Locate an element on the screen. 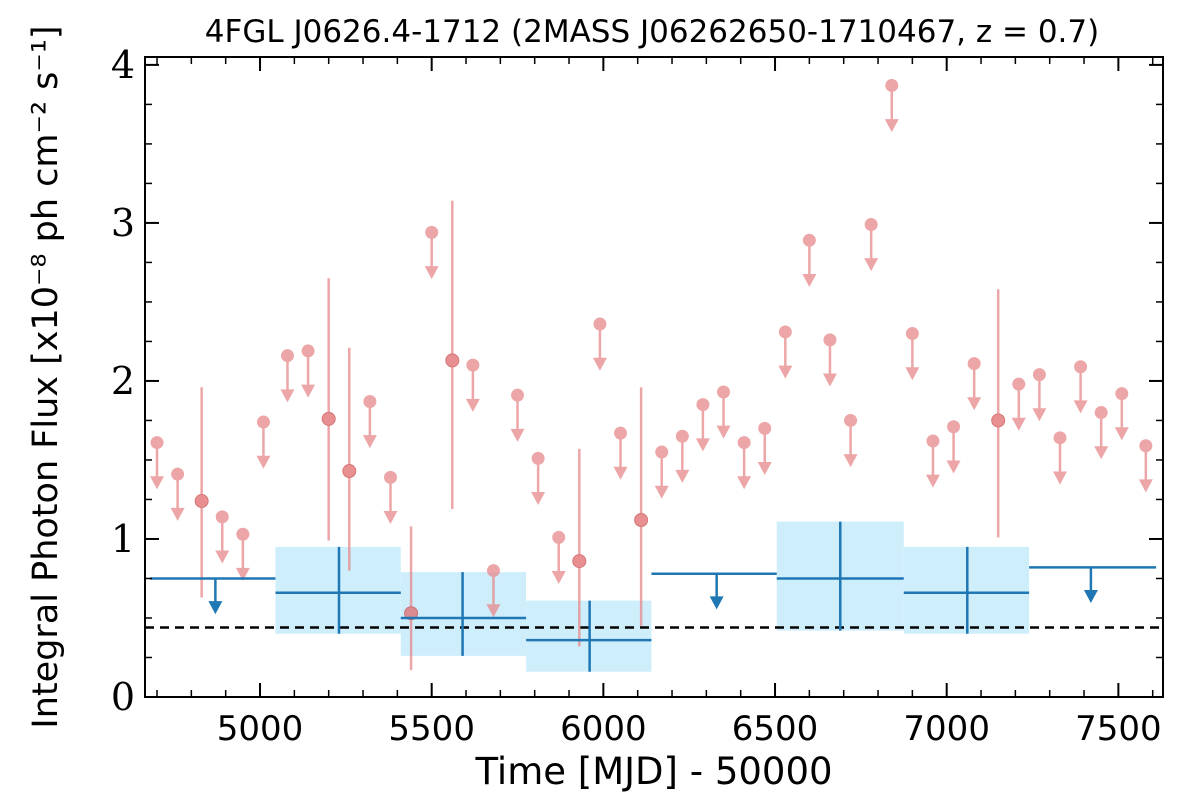 The image size is (1200, 800). x-tick-label: 7500 is located at coordinates (1118, 729).